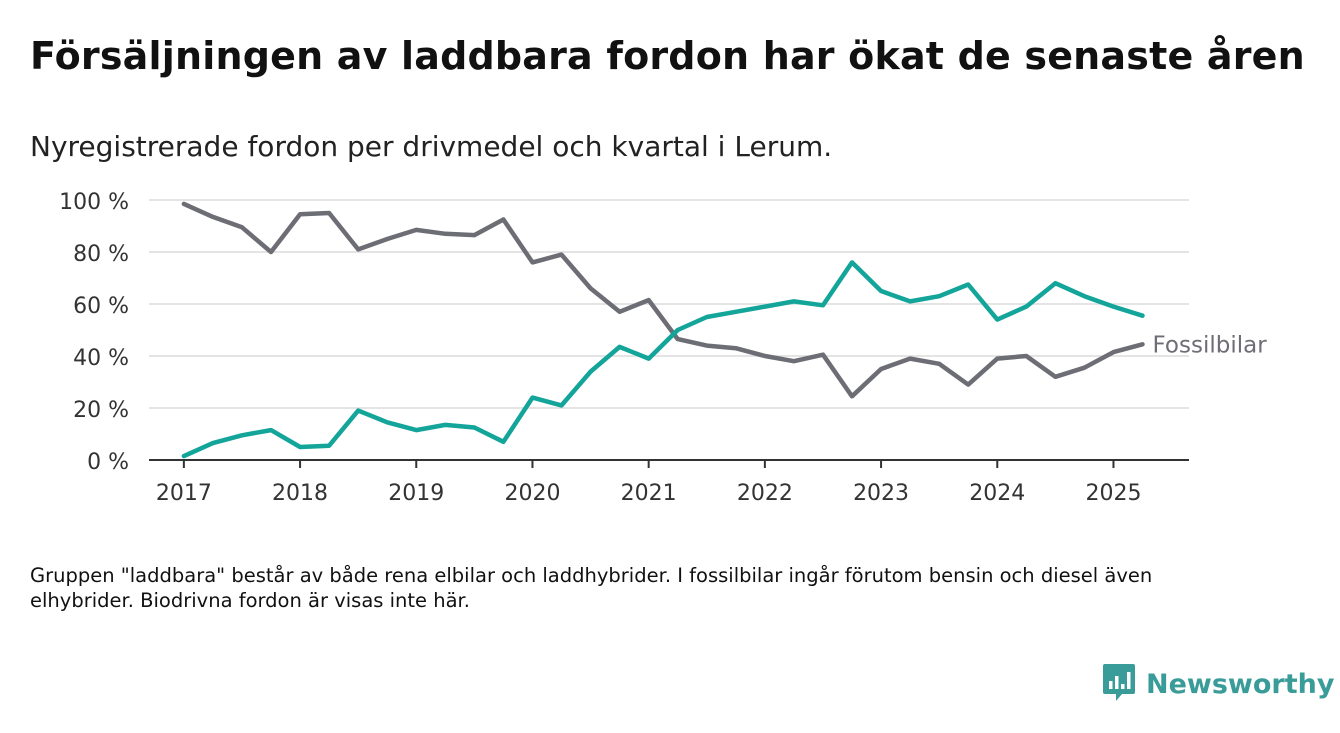  What do you see at coordinates (108, 462) in the screenshot?
I see `y-tick-label: 0 %` at bounding box center [108, 462].